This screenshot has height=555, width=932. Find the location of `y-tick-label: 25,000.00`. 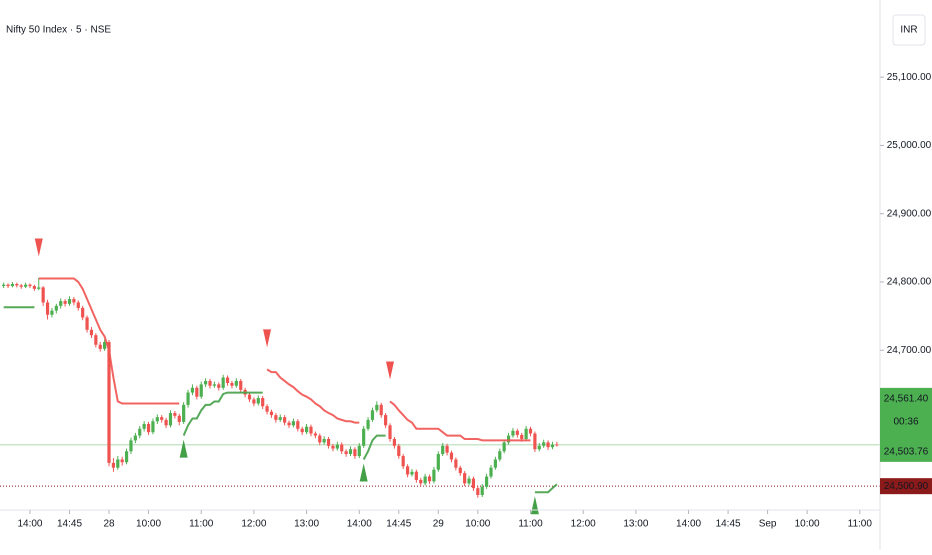

y-tick-label: 25,000.00 is located at coordinates (909, 145).